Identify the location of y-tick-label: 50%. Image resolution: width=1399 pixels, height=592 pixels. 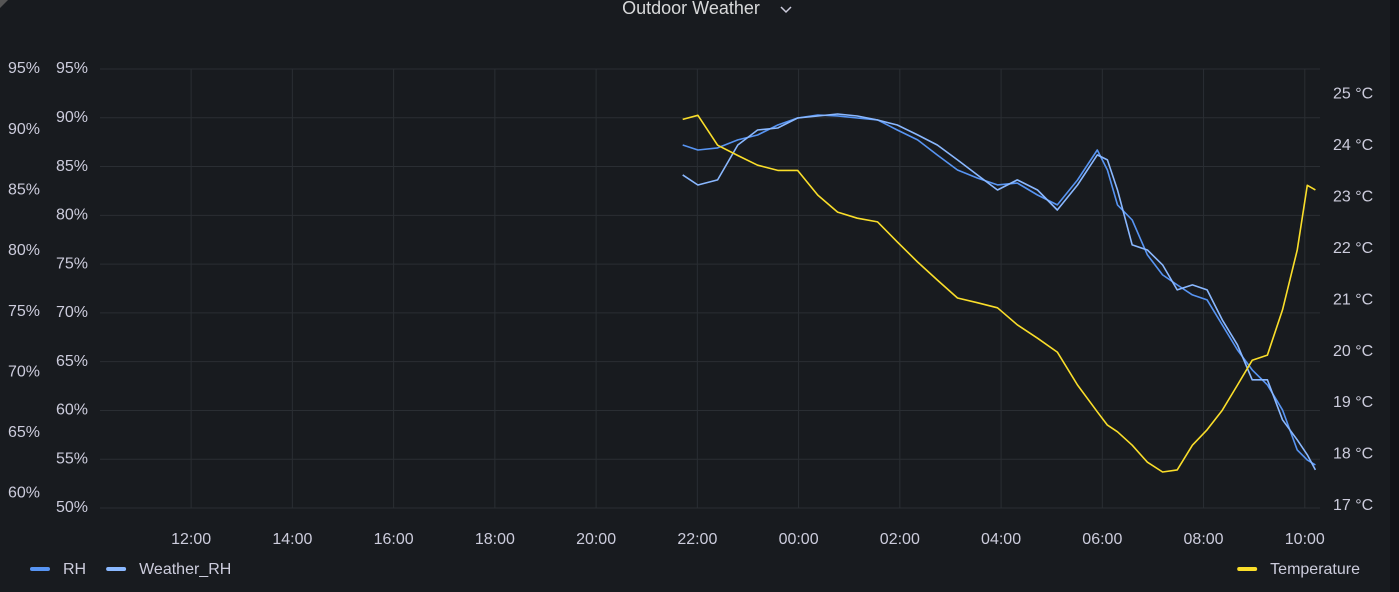
(72, 507).